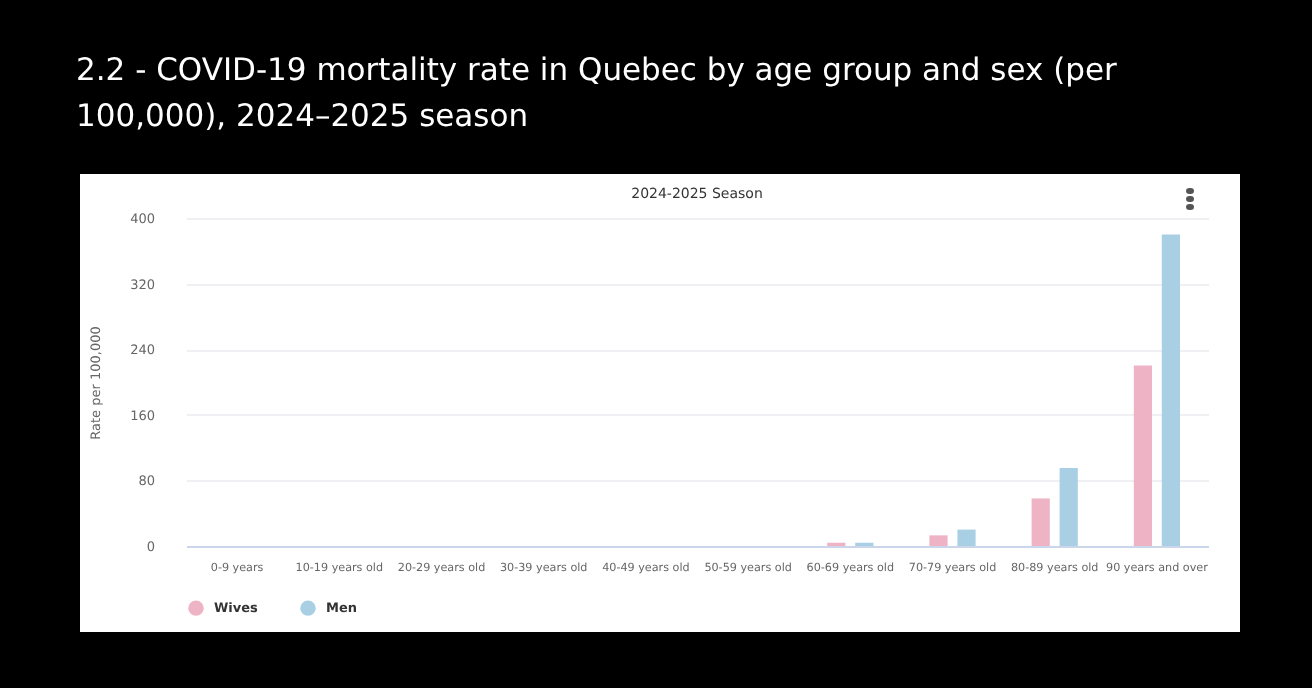  Describe the element at coordinates (597, 94) in the screenshot. I see `chart-title: 2.2 - COVID-19 mortality rate in Quebec by age group and sex (per 100,000), 2024–2025 season` at that location.